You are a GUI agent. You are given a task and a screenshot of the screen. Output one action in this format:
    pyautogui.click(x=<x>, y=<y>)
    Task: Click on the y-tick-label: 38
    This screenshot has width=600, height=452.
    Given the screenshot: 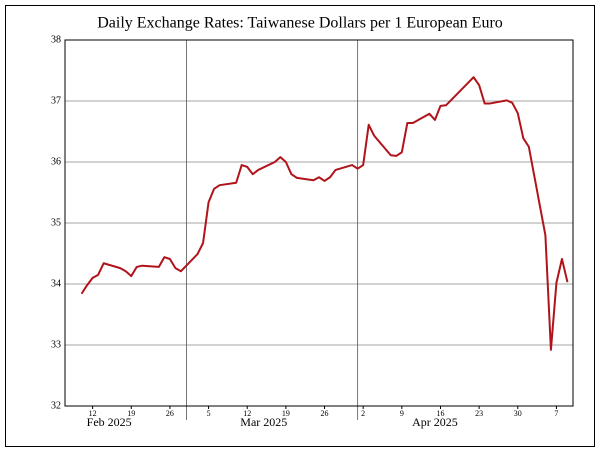 What is the action you would take?
    pyautogui.click(x=56, y=39)
    